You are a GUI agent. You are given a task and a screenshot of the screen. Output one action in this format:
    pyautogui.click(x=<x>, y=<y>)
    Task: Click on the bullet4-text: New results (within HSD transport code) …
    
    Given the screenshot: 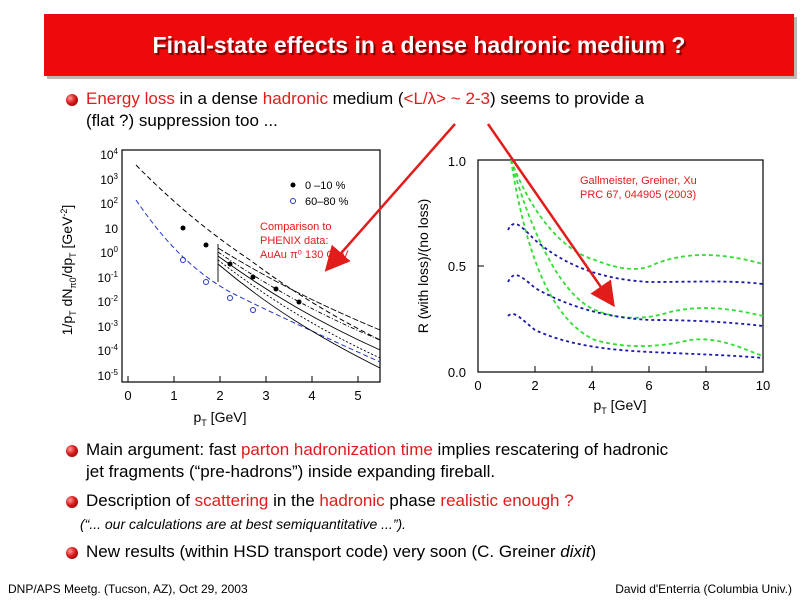 What is the action you would take?
    pyautogui.click(x=341, y=551)
    